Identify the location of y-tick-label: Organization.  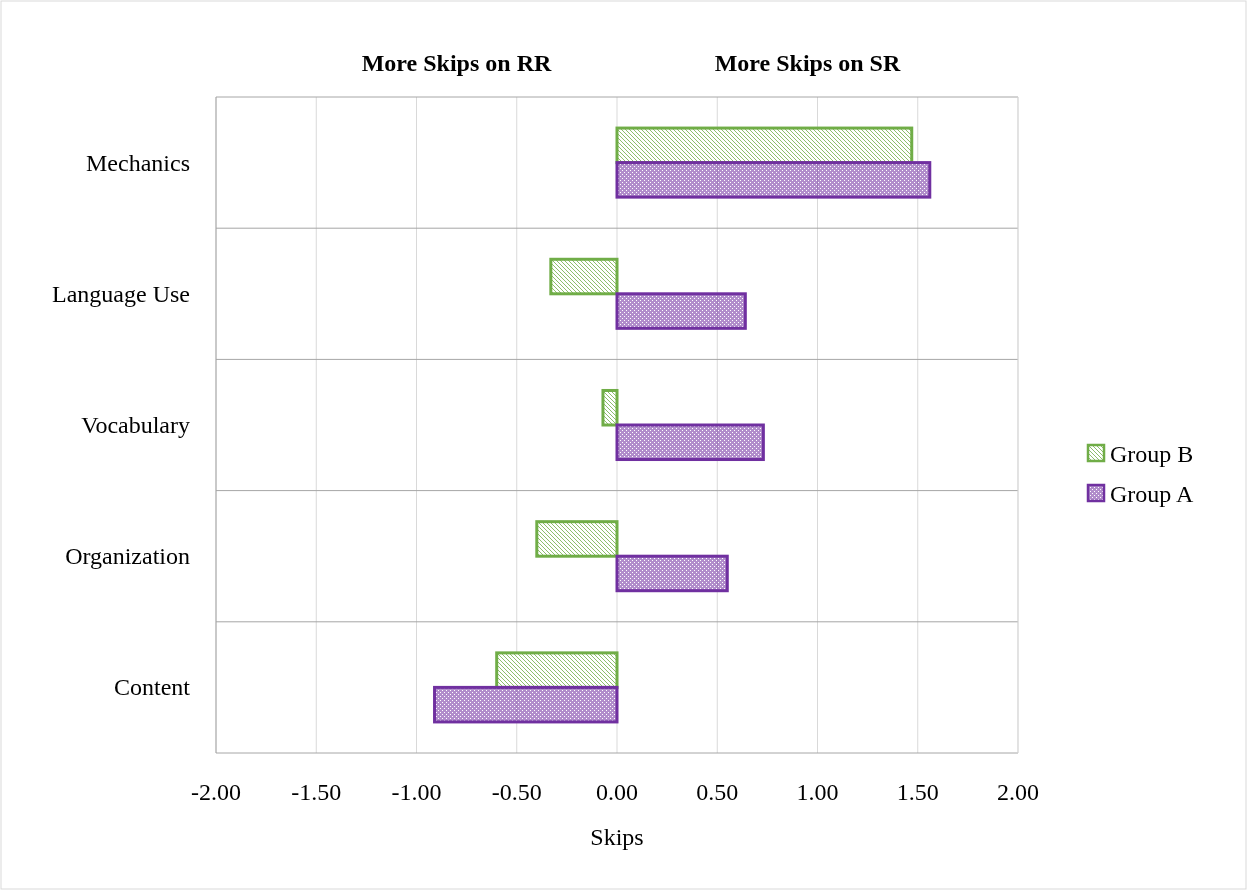
(127, 556).